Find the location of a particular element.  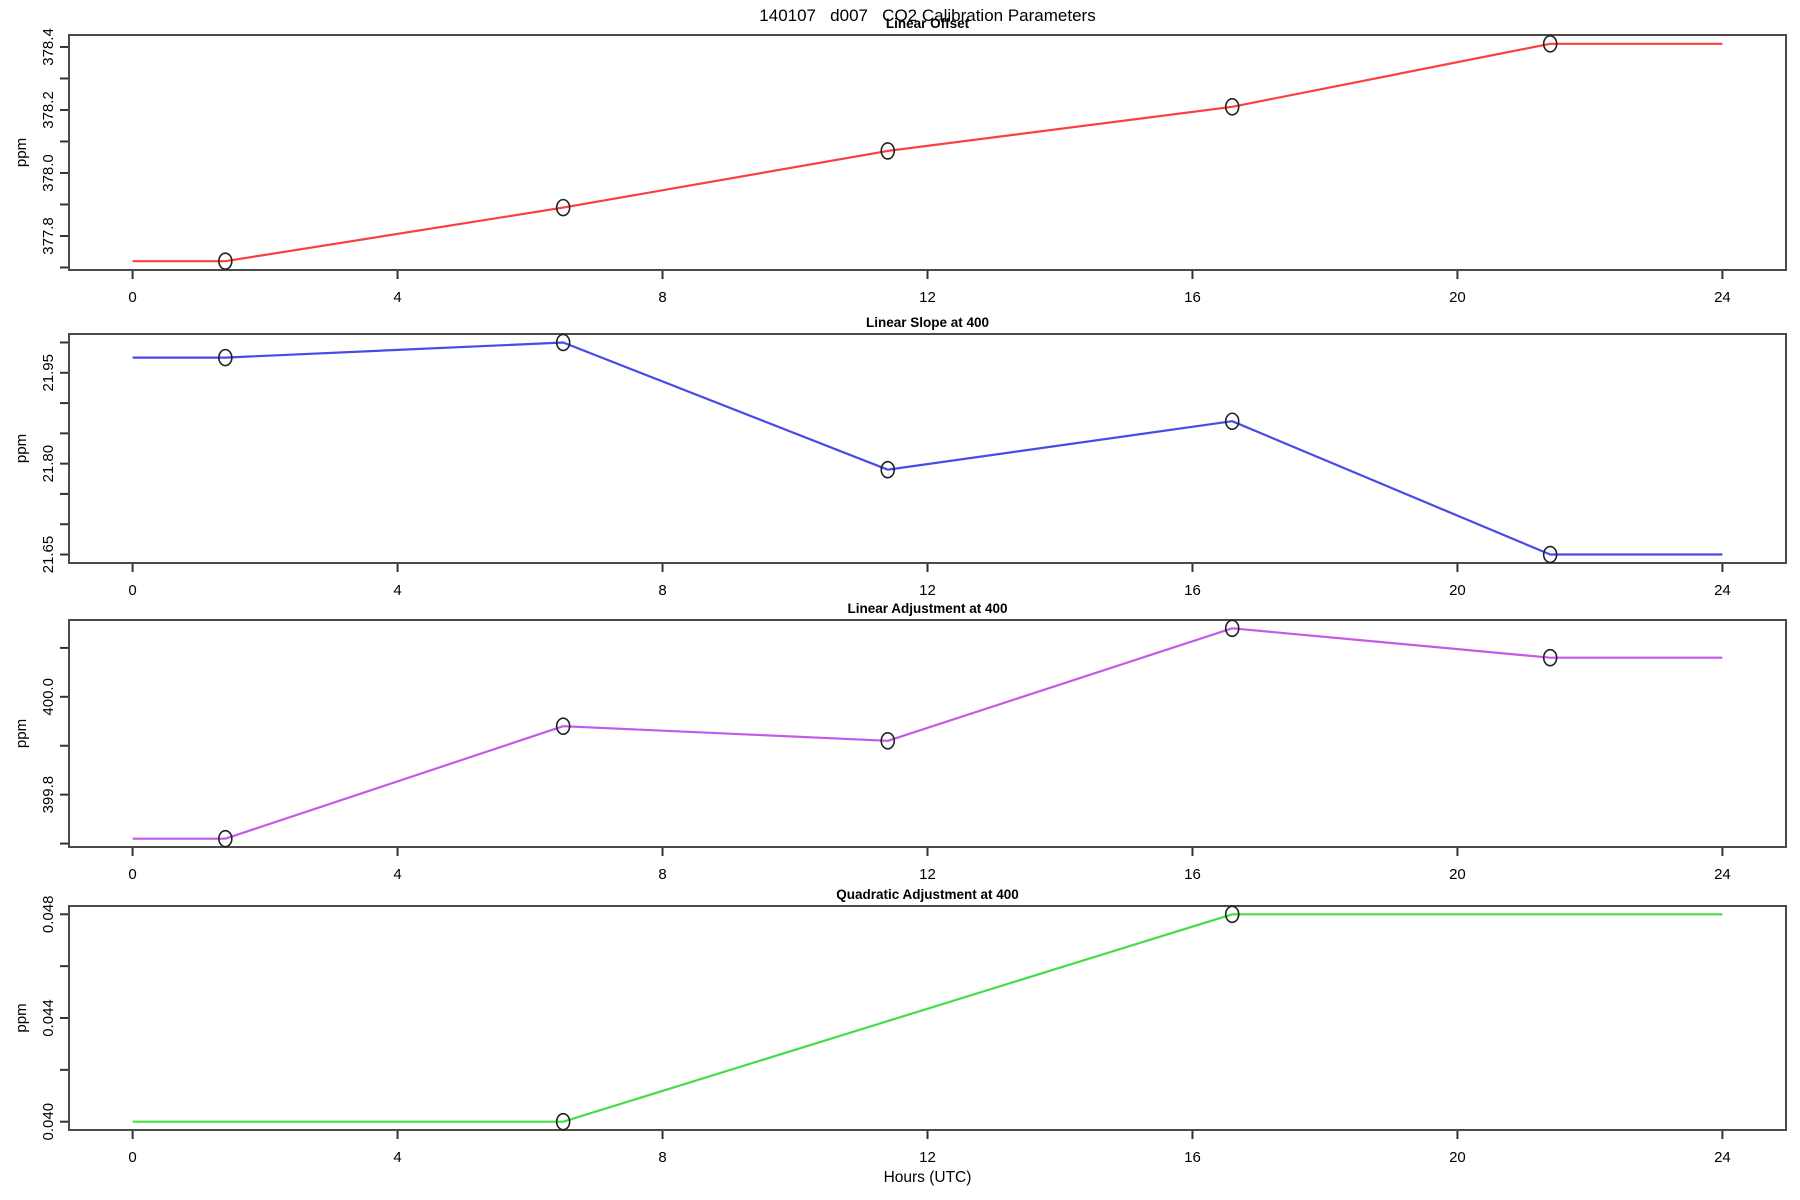

y-tick-label: 0.040 is located at coordinates (48, 1122).